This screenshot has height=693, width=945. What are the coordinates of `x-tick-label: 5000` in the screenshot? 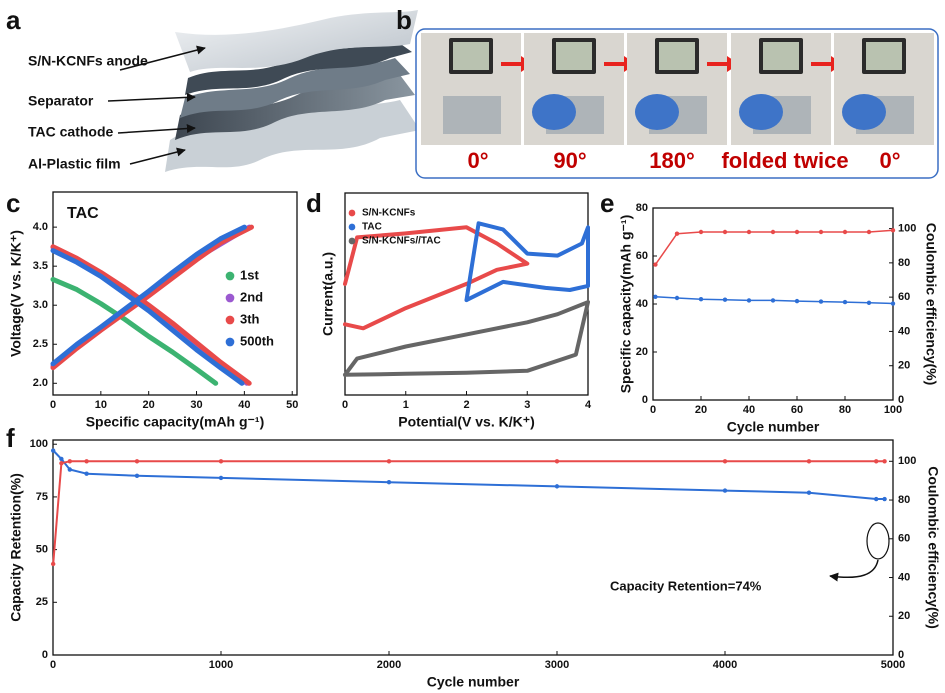 It's located at (893, 665).